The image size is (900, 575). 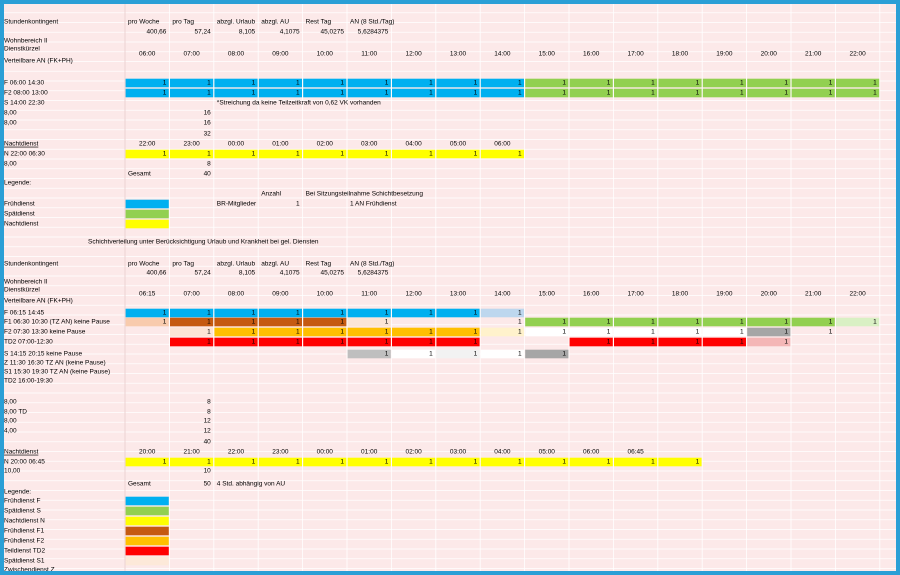 I want to click on cell-text: 15:00, so click(x=547, y=54).